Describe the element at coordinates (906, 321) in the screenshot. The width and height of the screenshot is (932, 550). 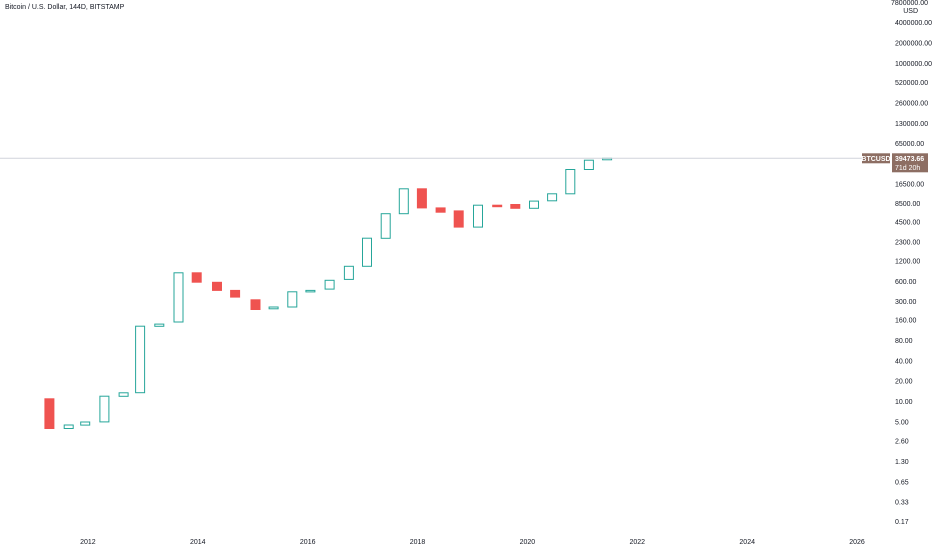
I see `y-tick-label: 160.00` at that location.